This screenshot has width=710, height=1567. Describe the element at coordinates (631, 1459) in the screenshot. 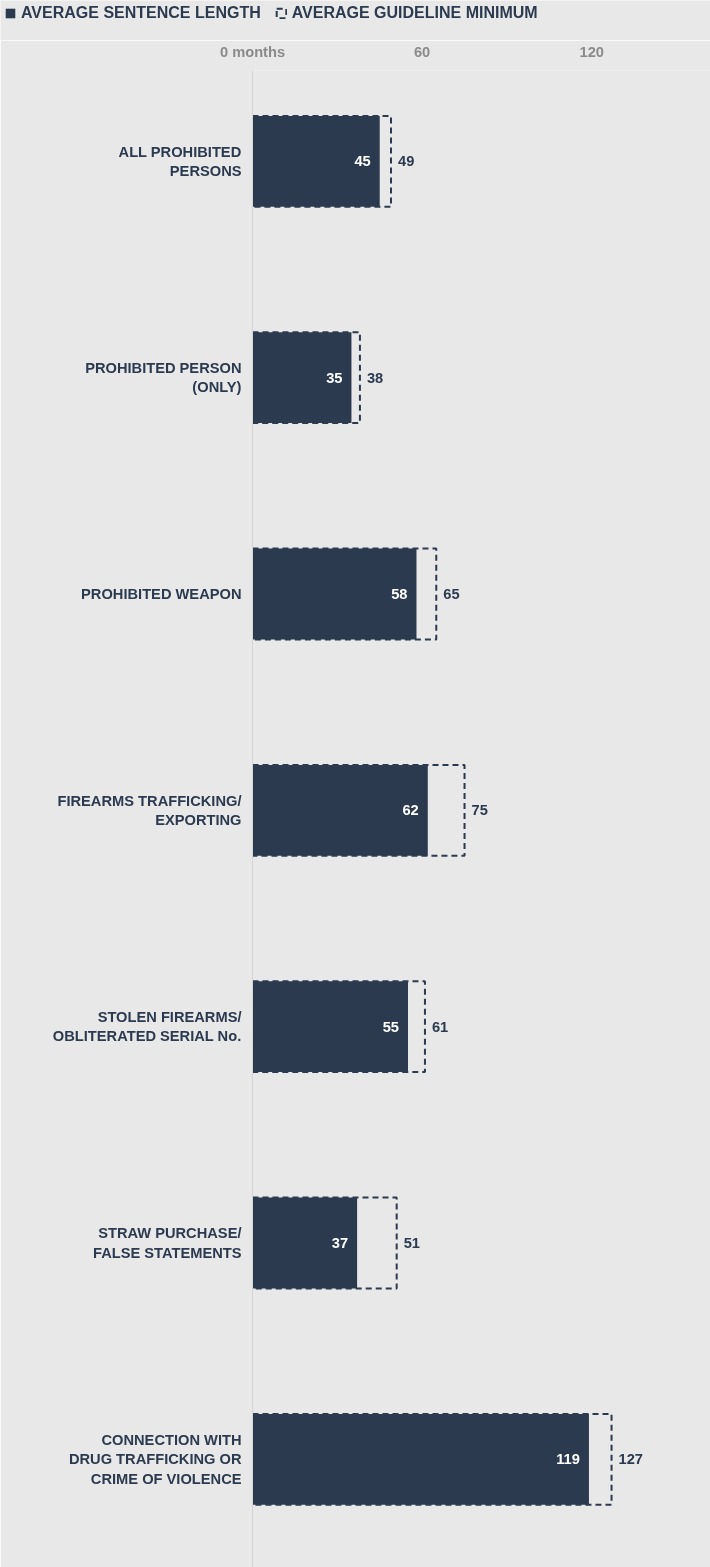

I see `data-label: 127` at that location.